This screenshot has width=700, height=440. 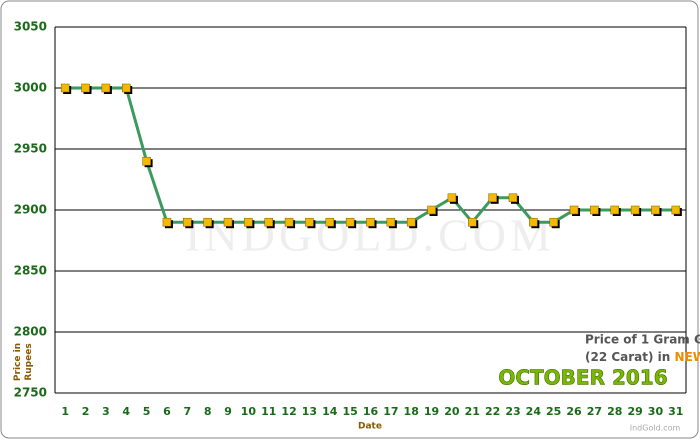 What do you see at coordinates (370, 235) in the screenshot?
I see `watermark: INDGOLD.COM` at bounding box center [370, 235].